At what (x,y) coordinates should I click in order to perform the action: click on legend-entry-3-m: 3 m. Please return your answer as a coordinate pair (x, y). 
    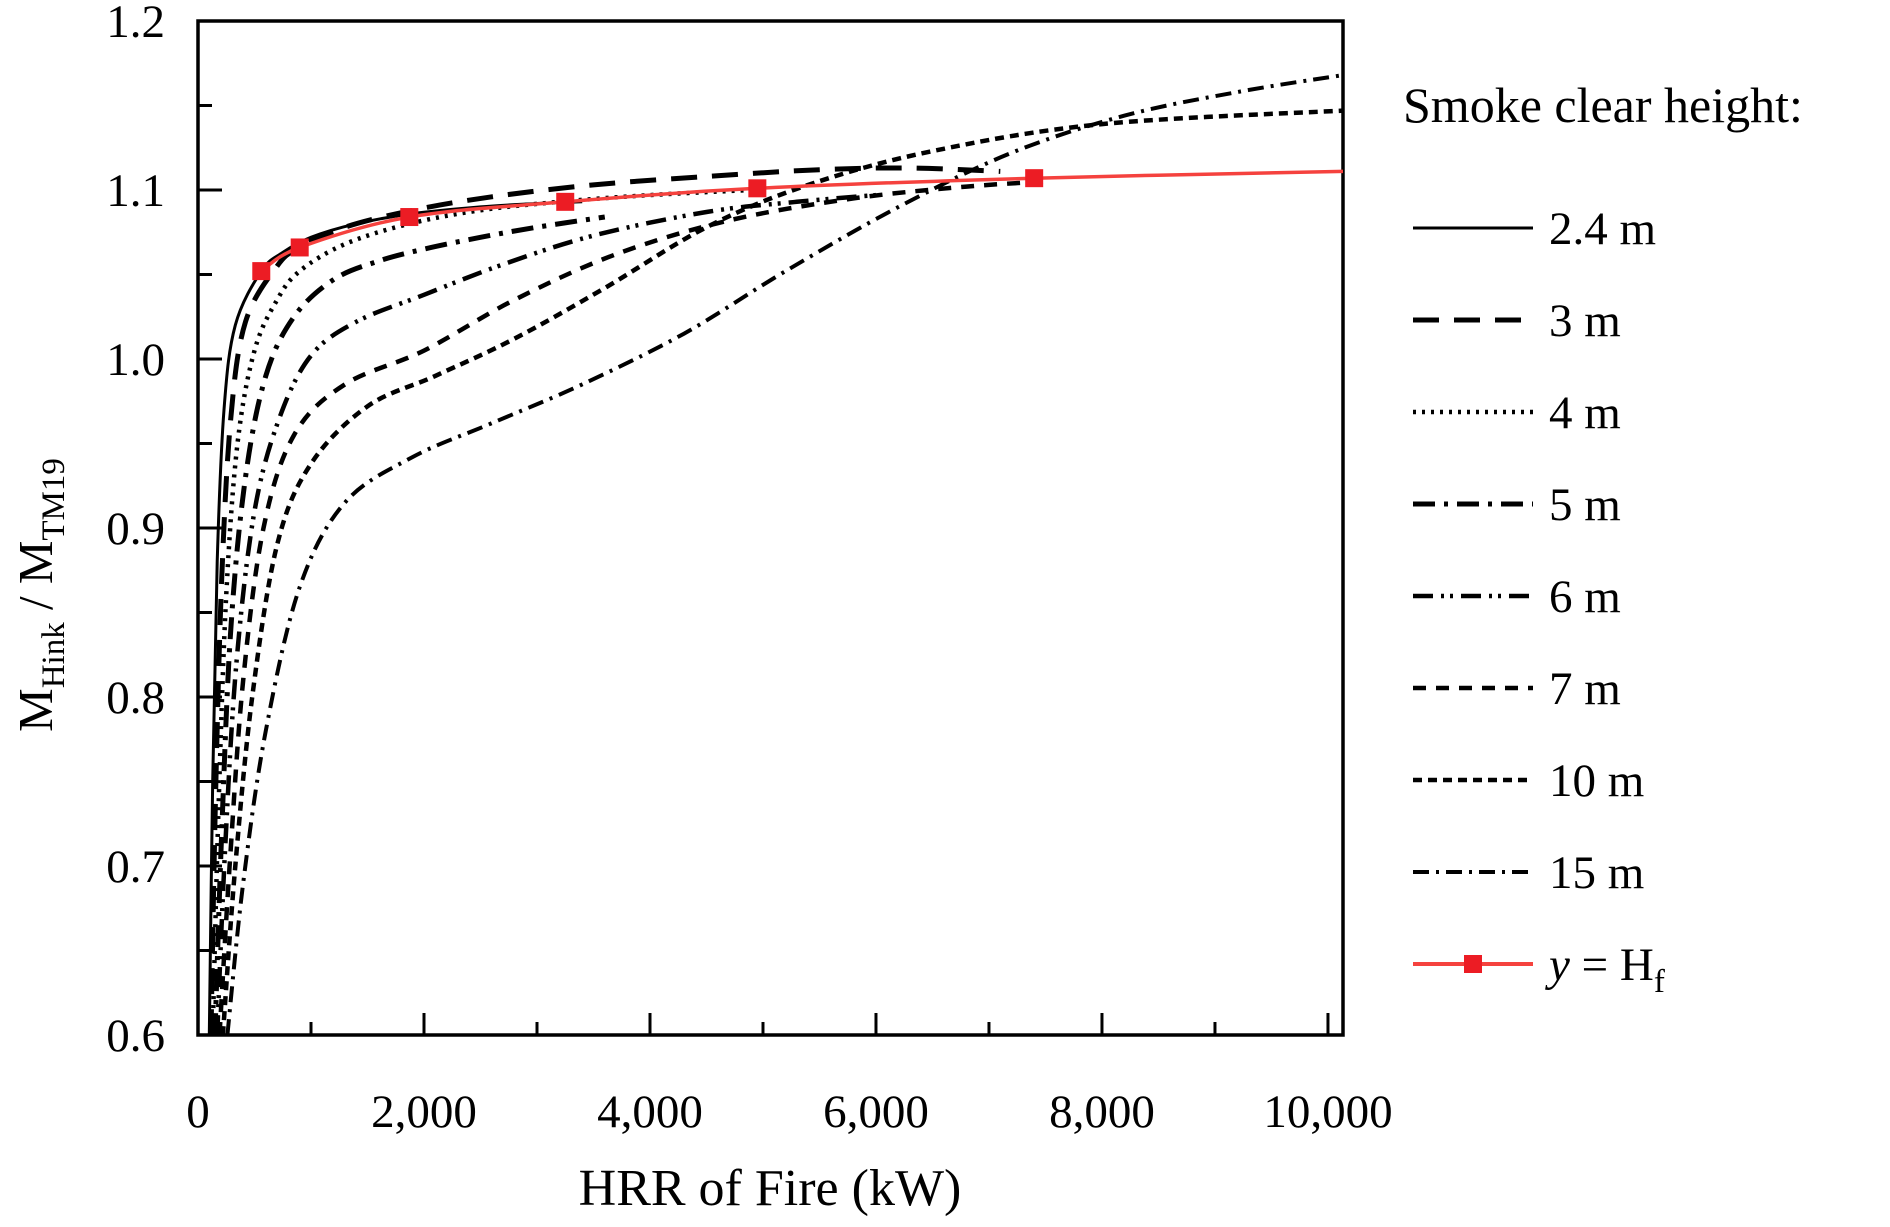
    Looking at the image, I should click on (1517, 321).